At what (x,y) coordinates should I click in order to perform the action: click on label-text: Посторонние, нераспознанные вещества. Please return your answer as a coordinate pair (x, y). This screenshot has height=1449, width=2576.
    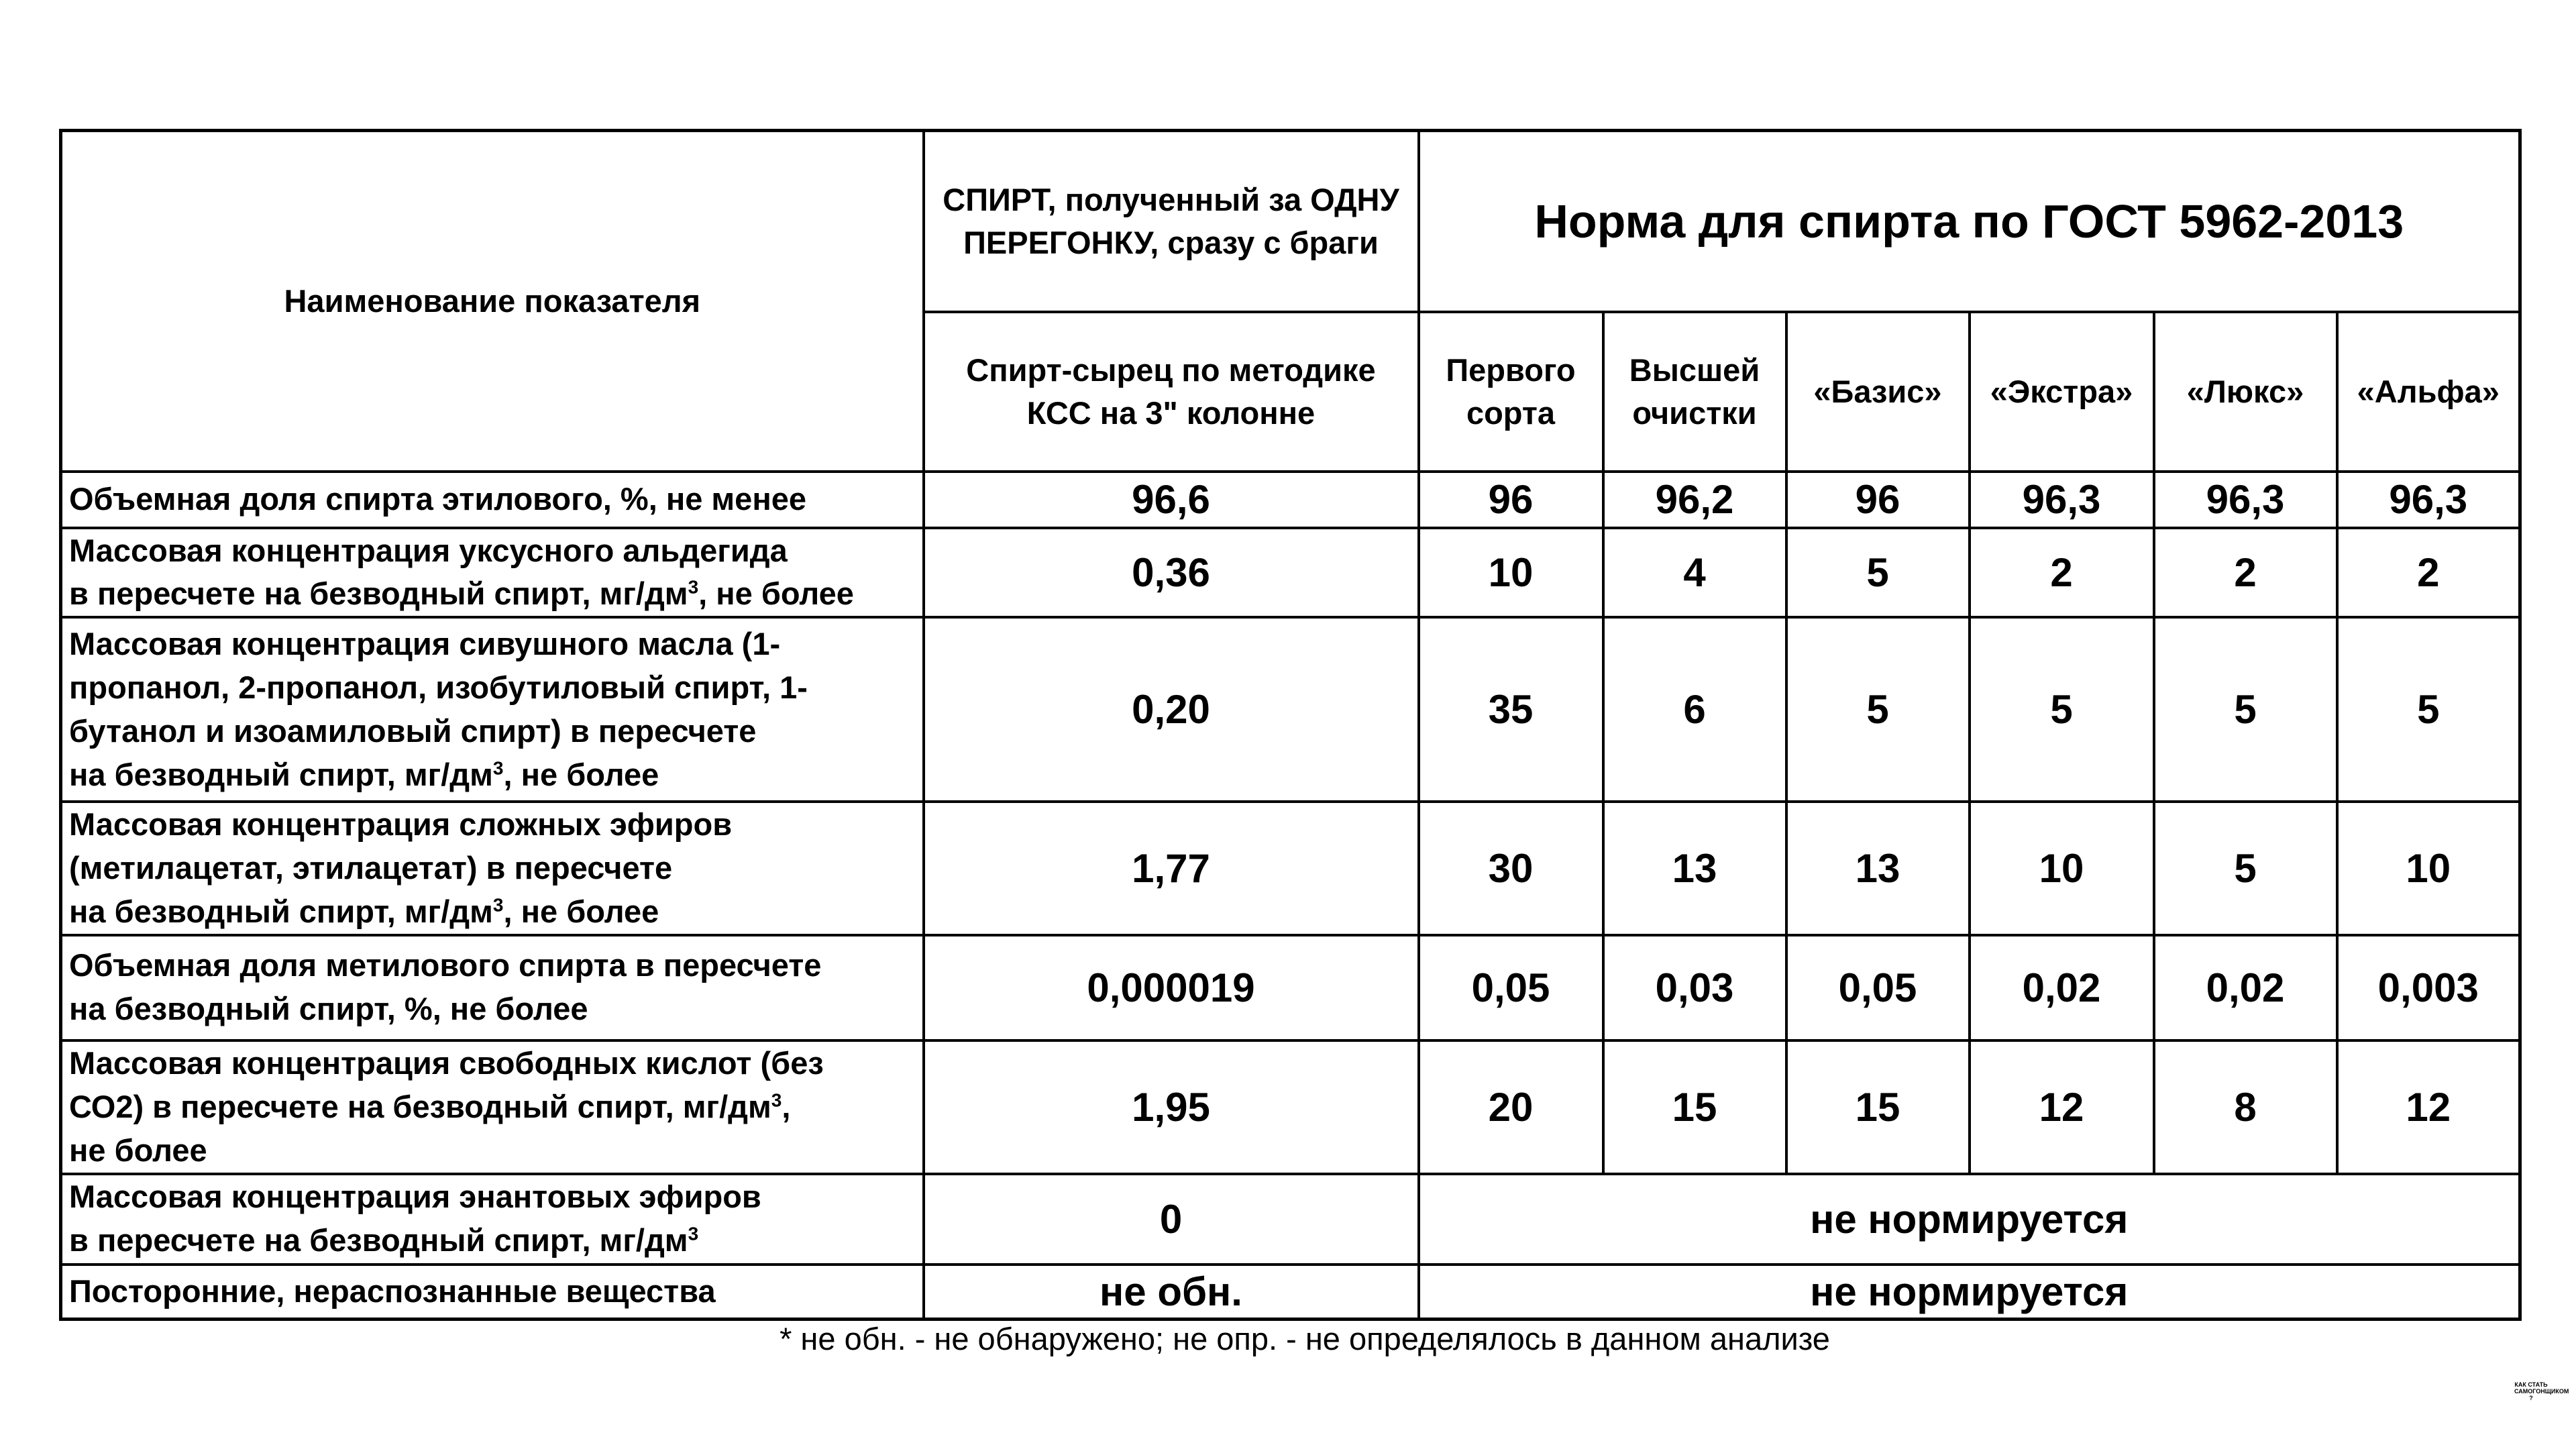
    Looking at the image, I should click on (392, 1291).